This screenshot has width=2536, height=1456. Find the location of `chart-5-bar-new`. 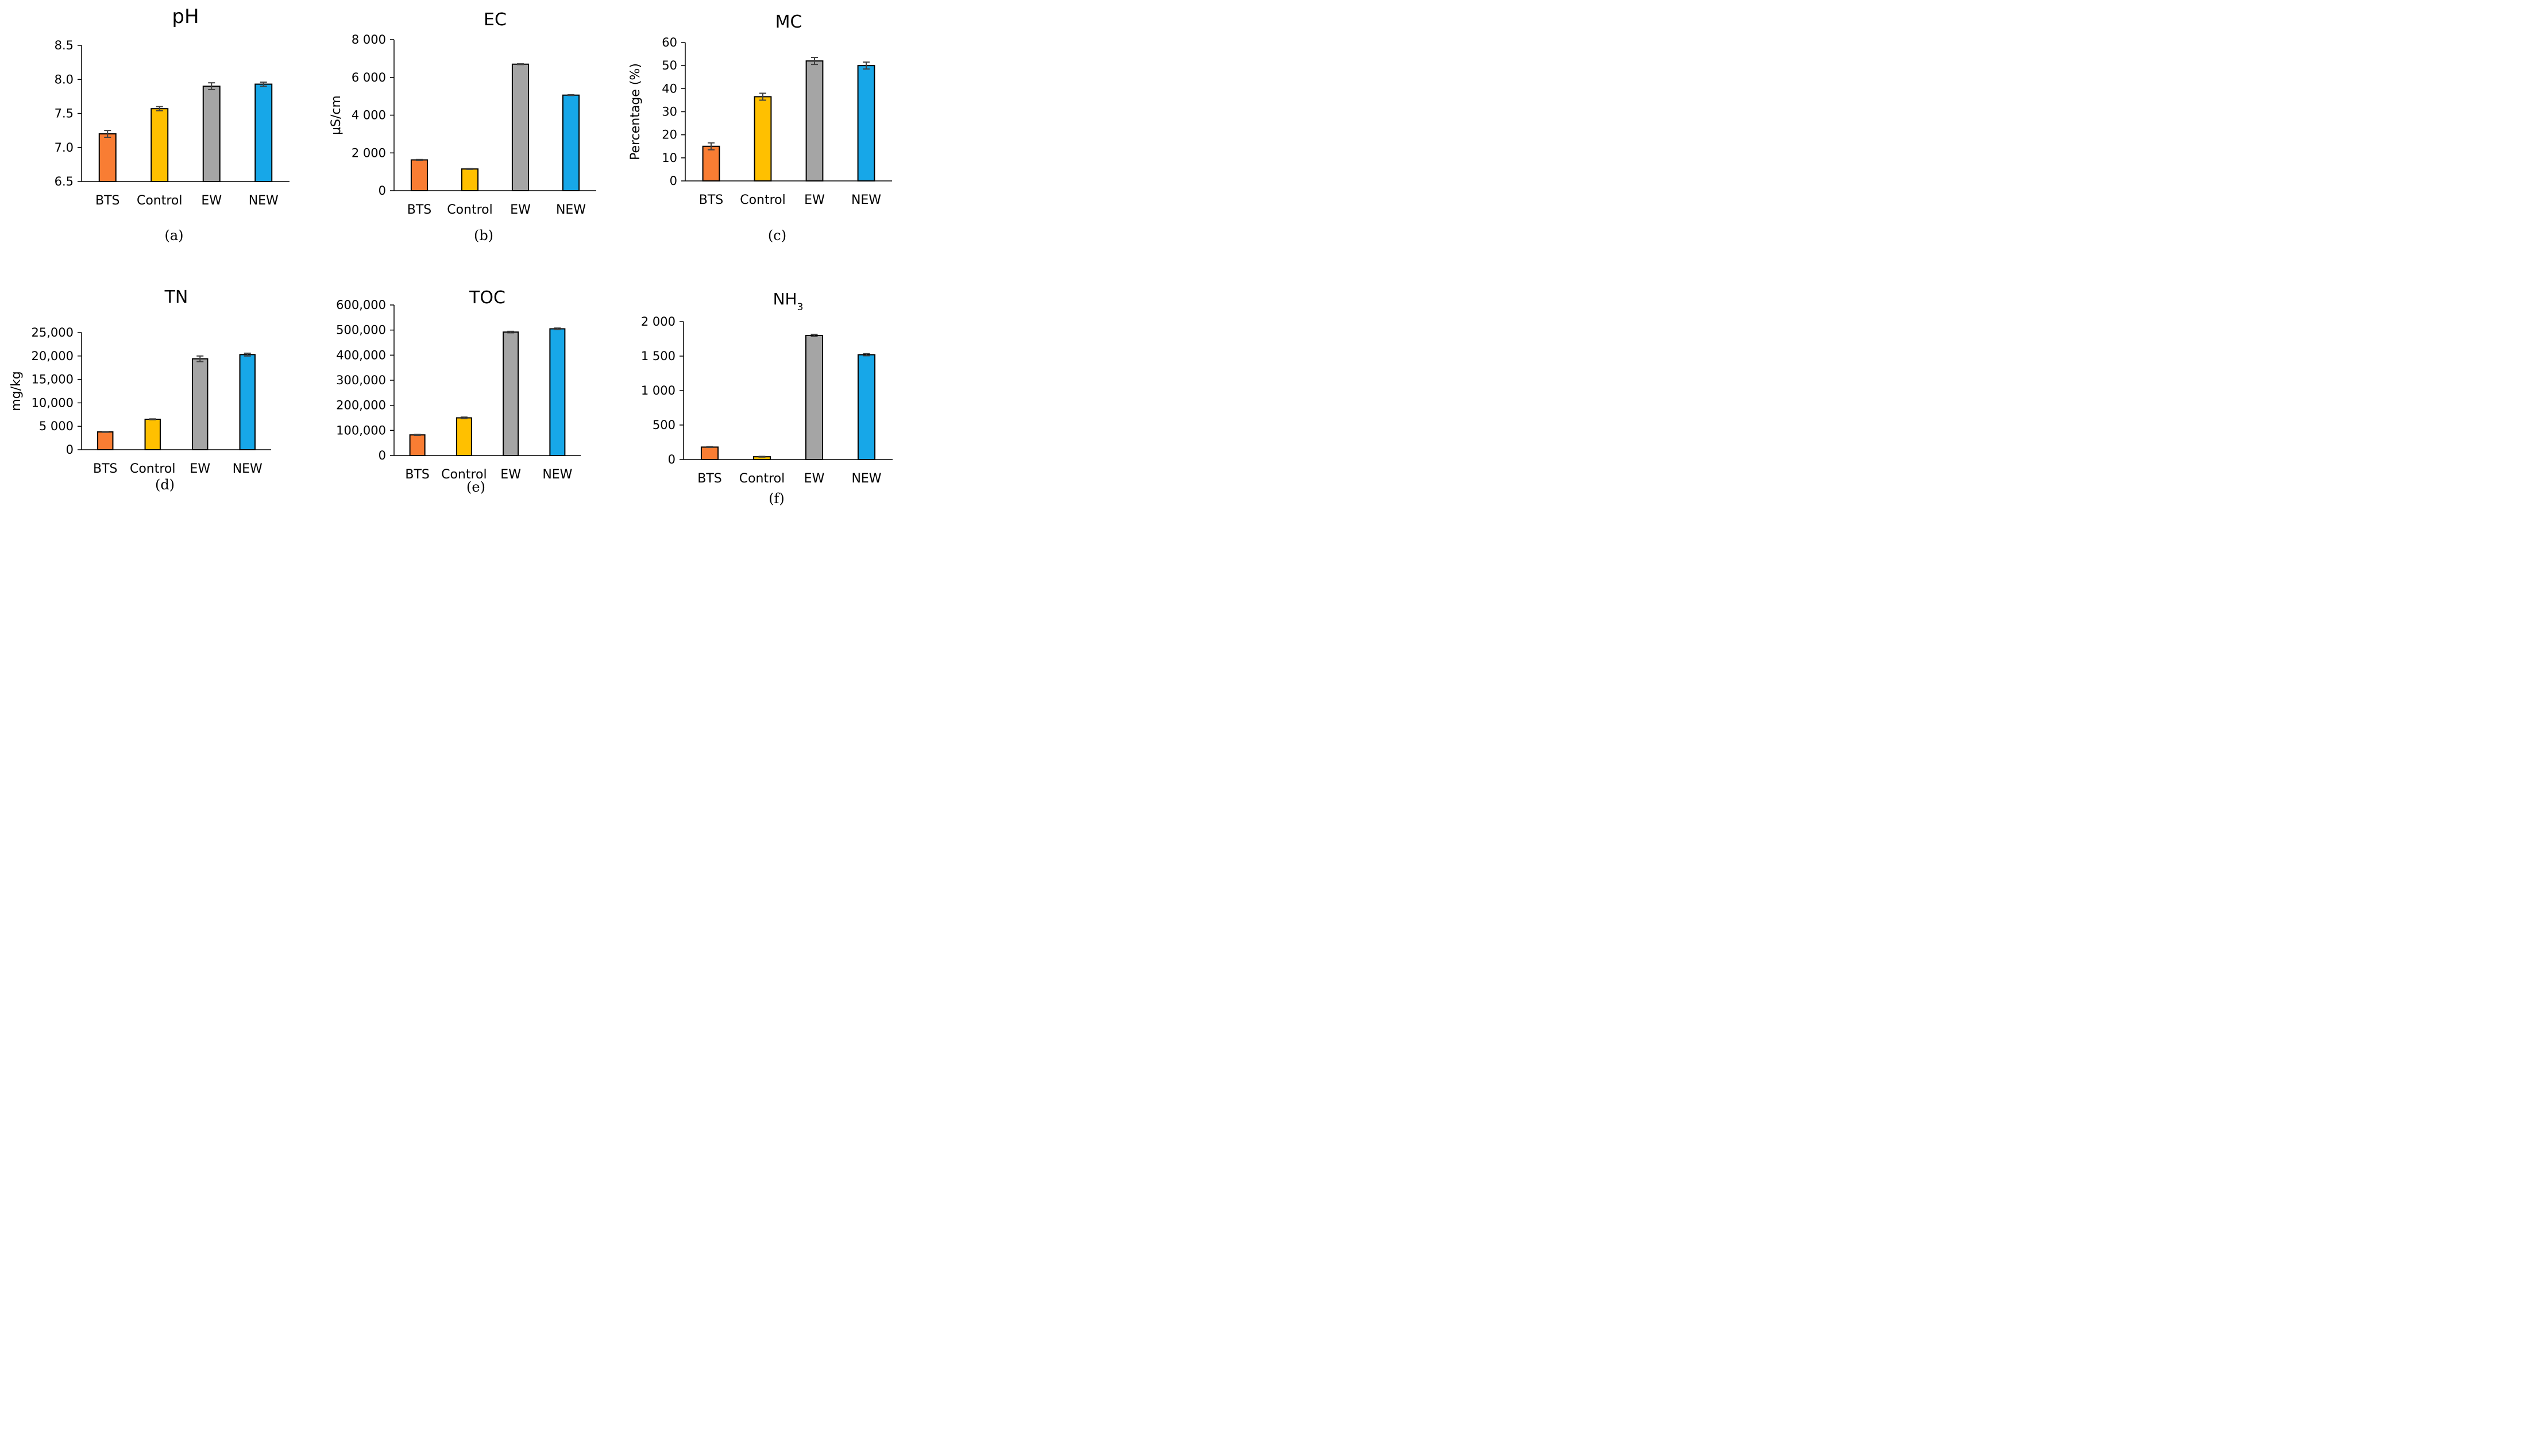

chart-5-bar-new is located at coordinates (557, 392).